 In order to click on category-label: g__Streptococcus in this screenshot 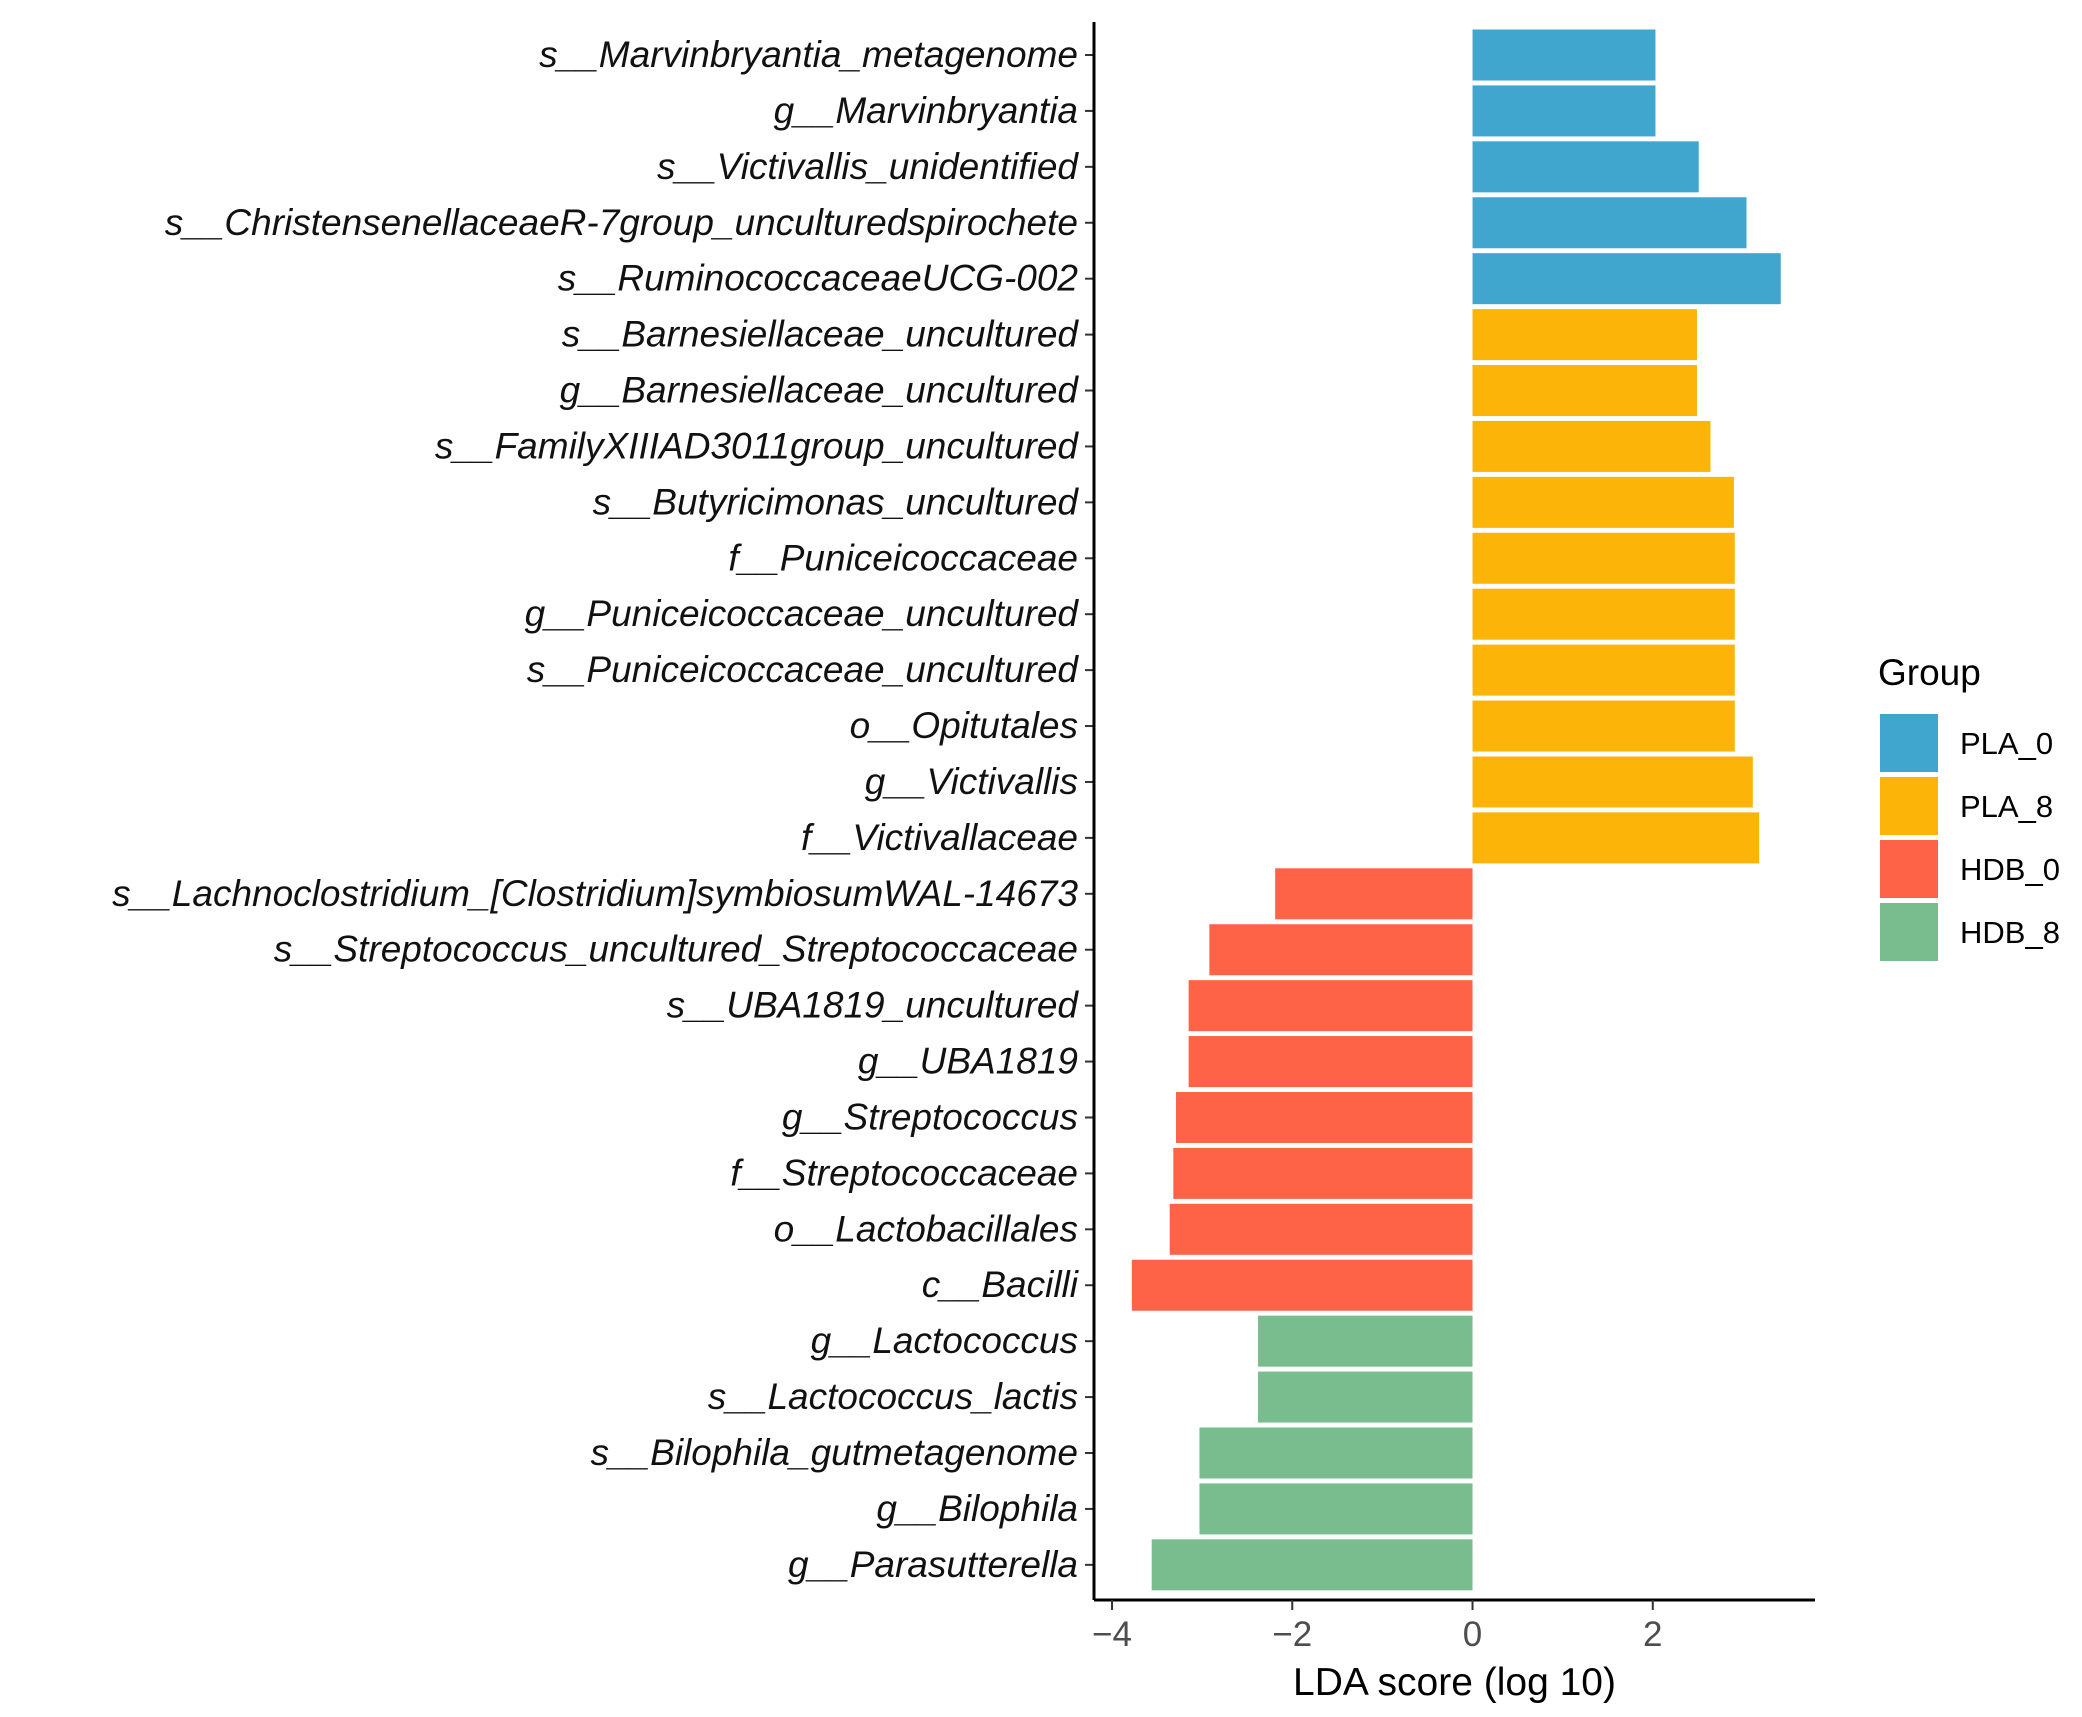, I will do `click(930, 1116)`.